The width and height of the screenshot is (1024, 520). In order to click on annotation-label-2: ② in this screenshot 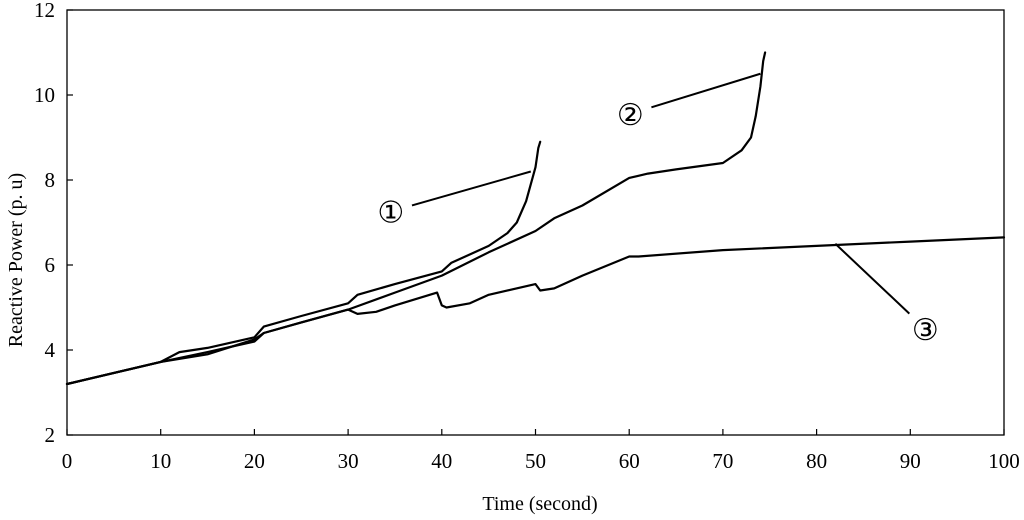, I will do `click(630, 115)`.